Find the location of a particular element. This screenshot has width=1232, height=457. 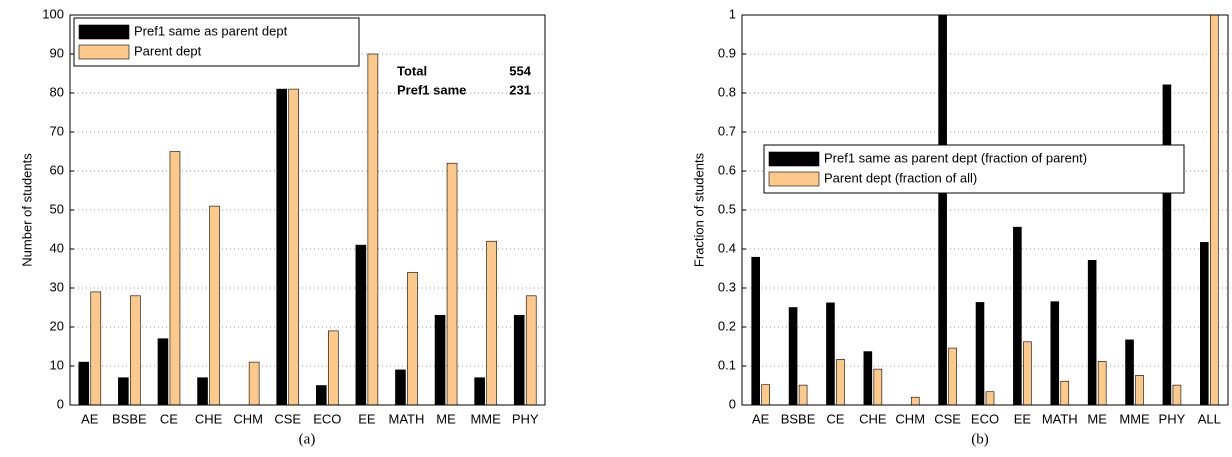

legend-label: Parent dept (fraction of all) is located at coordinates (900, 177).